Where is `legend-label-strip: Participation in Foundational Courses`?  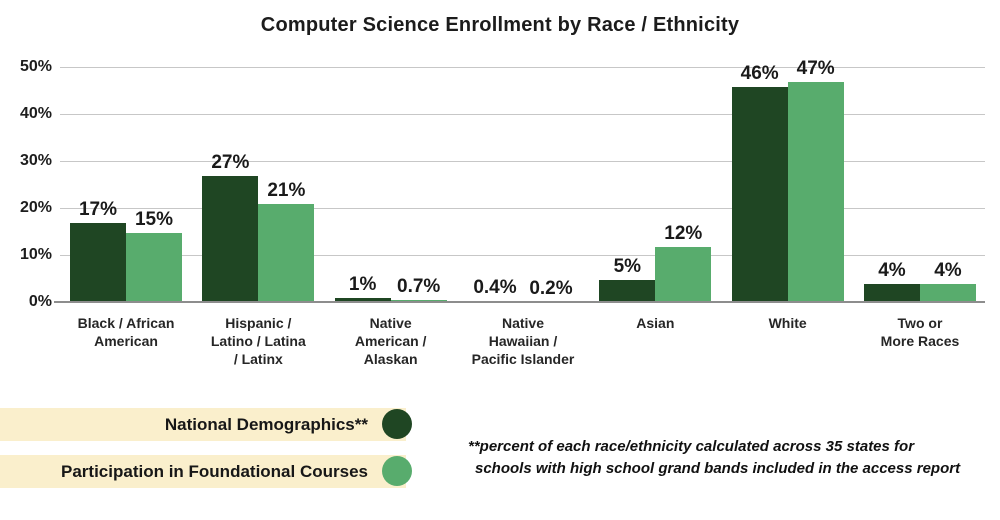 legend-label-strip: Participation in Foundational Courses is located at coordinates (203, 471).